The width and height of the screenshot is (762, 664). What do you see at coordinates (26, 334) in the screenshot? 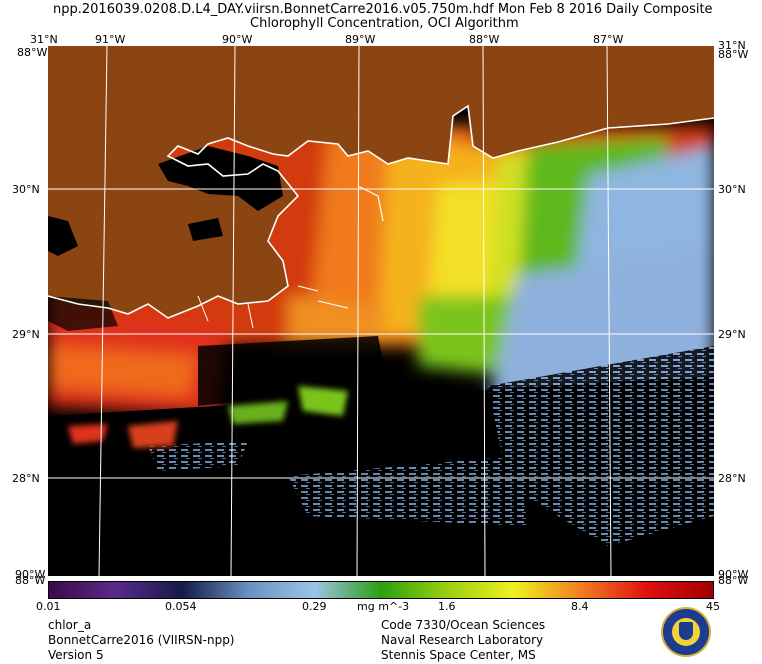
I see `left-lat-29: 29°N` at bounding box center [26, 334].